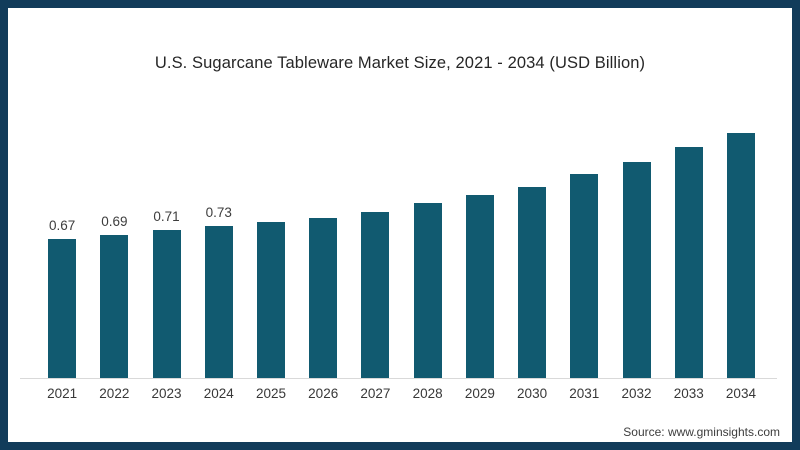 The height and width of the screenshot is (450, 800). What do you see at coordinates (166, 217) in the screenshot?
I see `bar-value-label-2023: 0.71` at bounding box center [166, 217].